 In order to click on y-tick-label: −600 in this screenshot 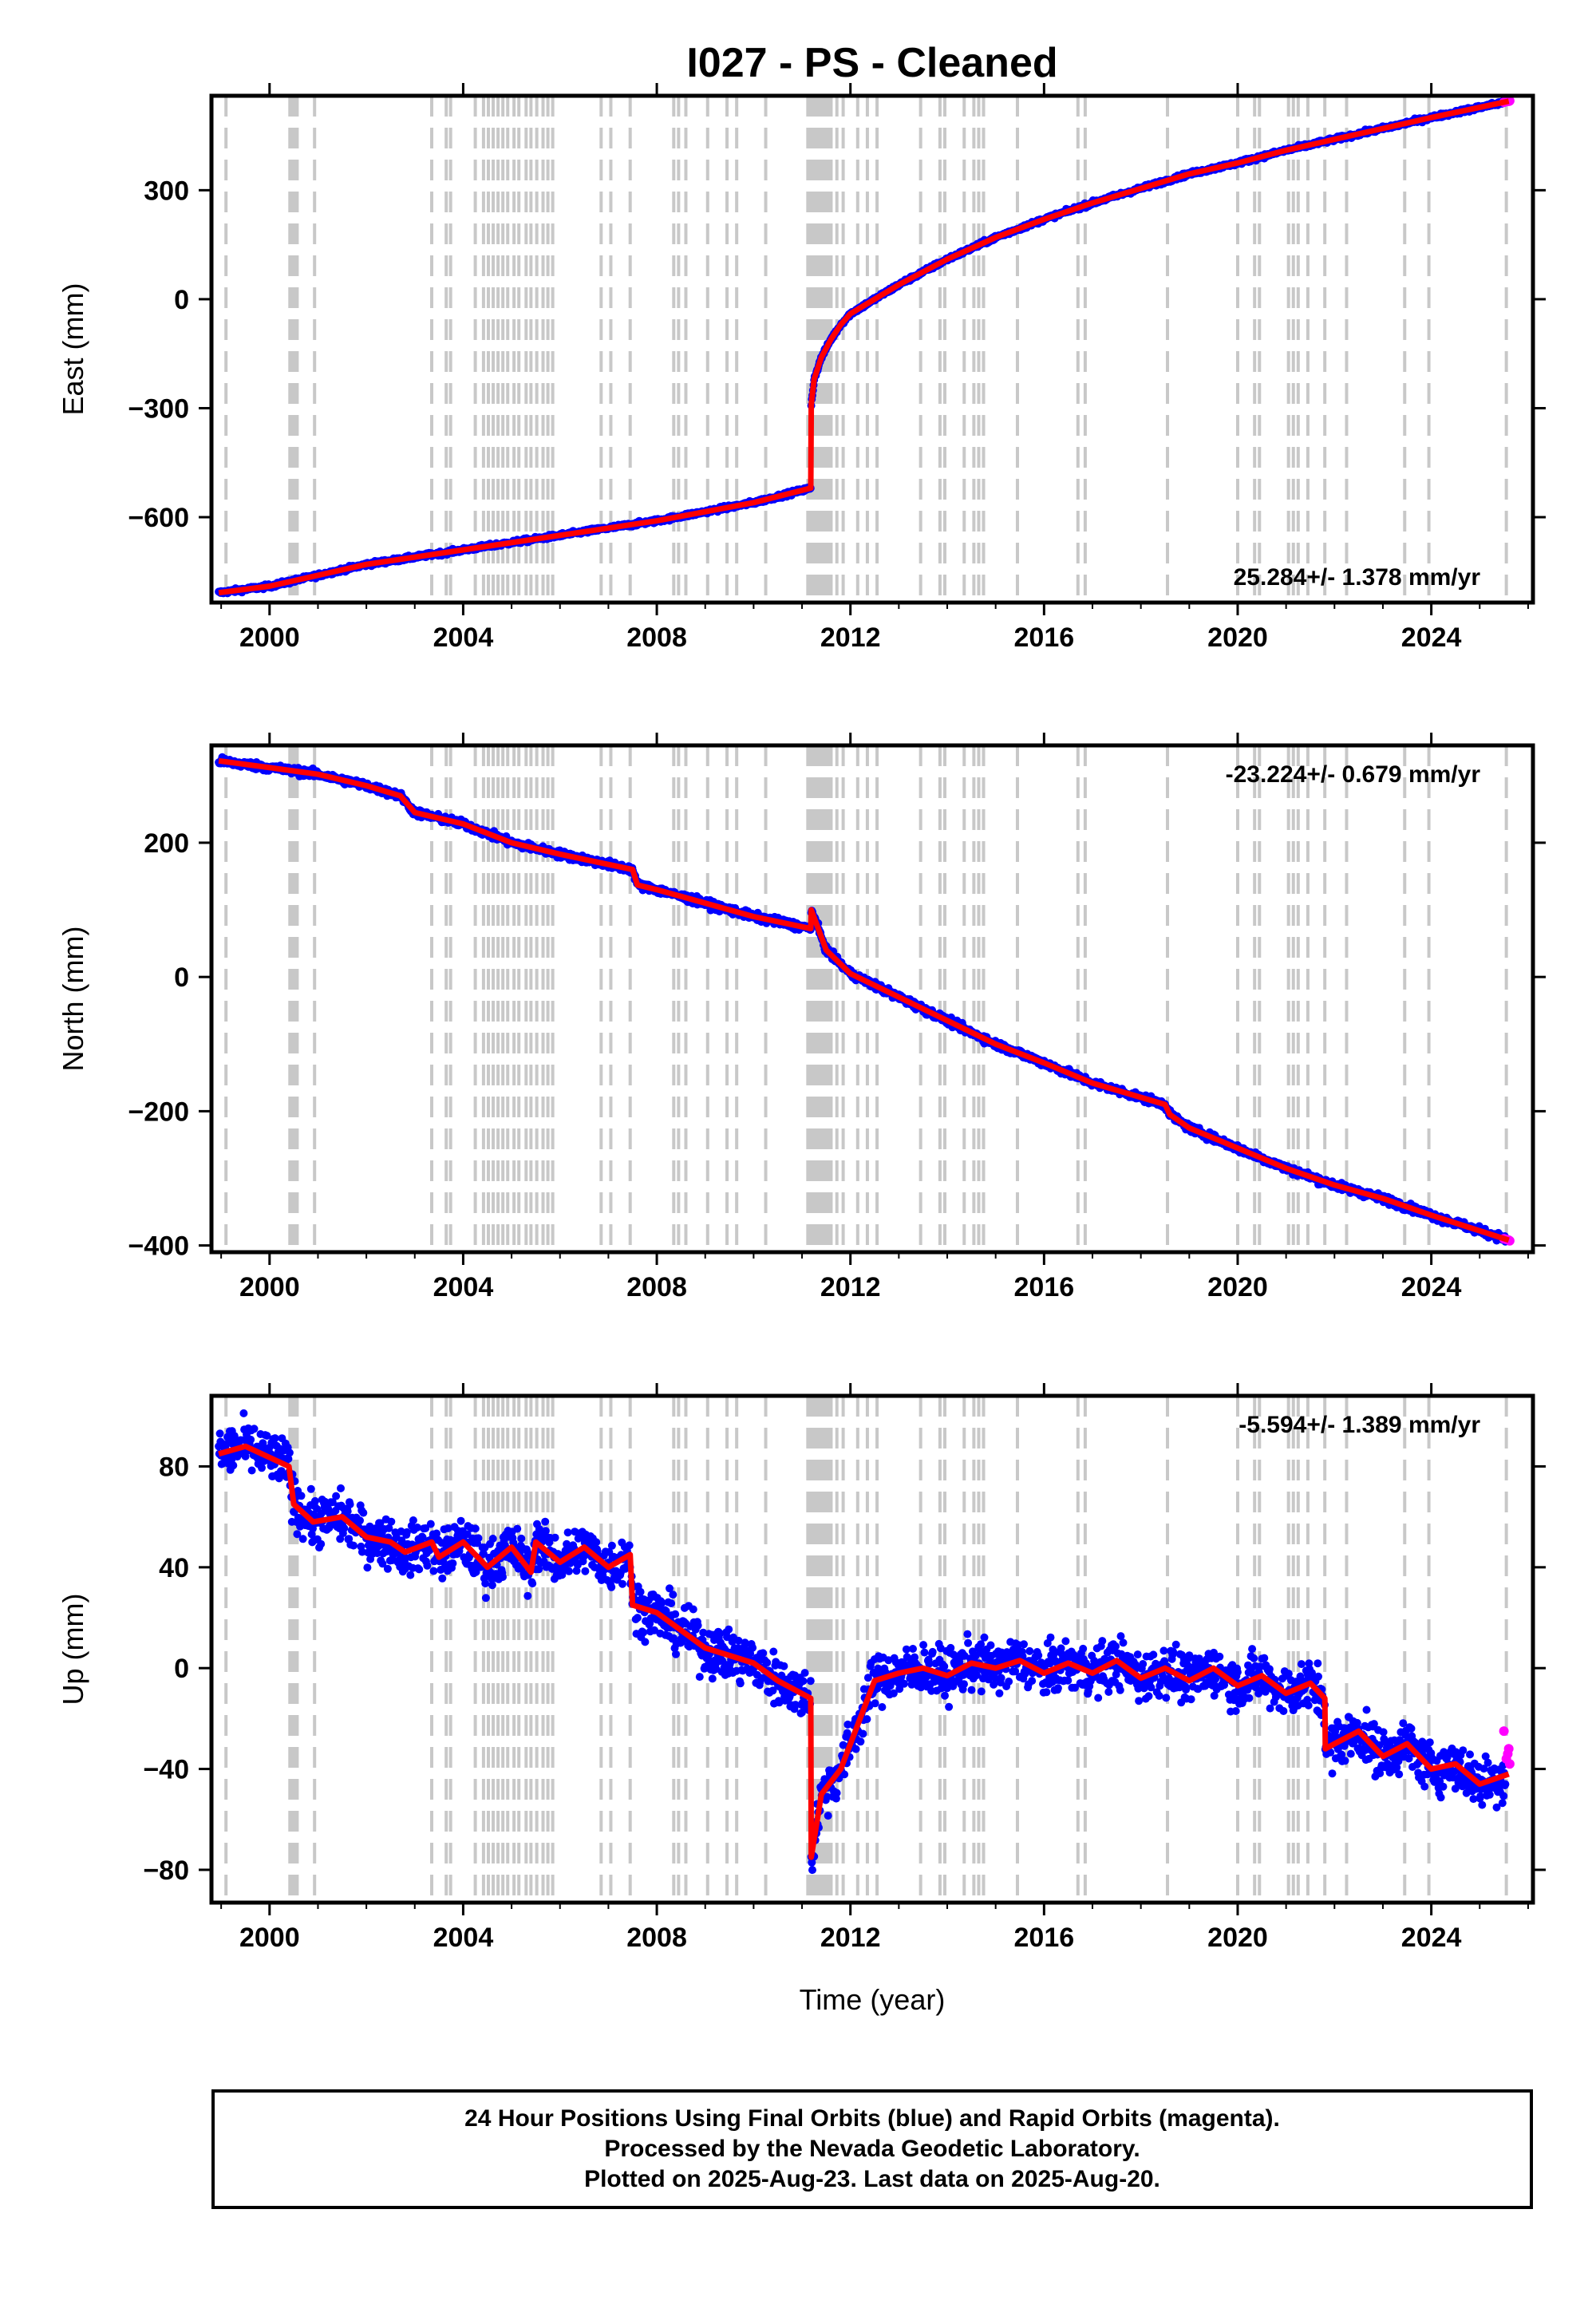, I will do `click(158, 518)`.